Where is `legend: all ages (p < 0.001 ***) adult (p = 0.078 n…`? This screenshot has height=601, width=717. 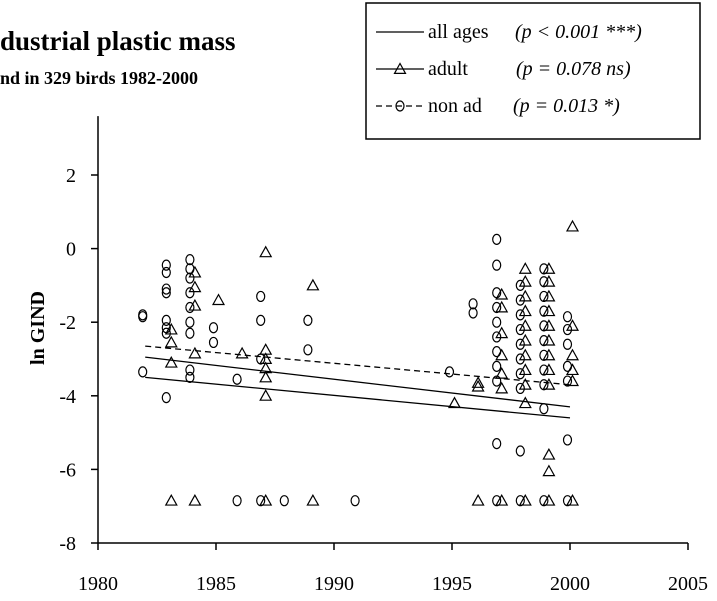
legend: all ages (p < 0.001 ***) adult (p = 0.078 n… is located at coordinates (533, 71).